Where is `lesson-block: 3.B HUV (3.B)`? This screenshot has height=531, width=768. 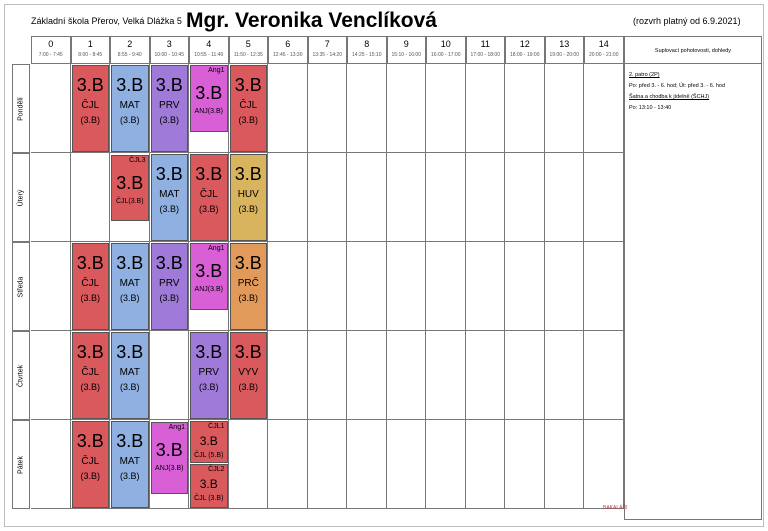 lesson-block: 3.B HUV (3.B) is located at coordinates (248, 197).